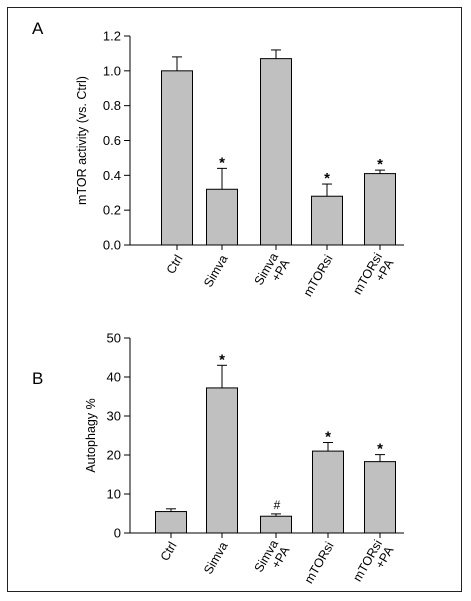  I want to click on panel-letter: A, so click(38, 28).